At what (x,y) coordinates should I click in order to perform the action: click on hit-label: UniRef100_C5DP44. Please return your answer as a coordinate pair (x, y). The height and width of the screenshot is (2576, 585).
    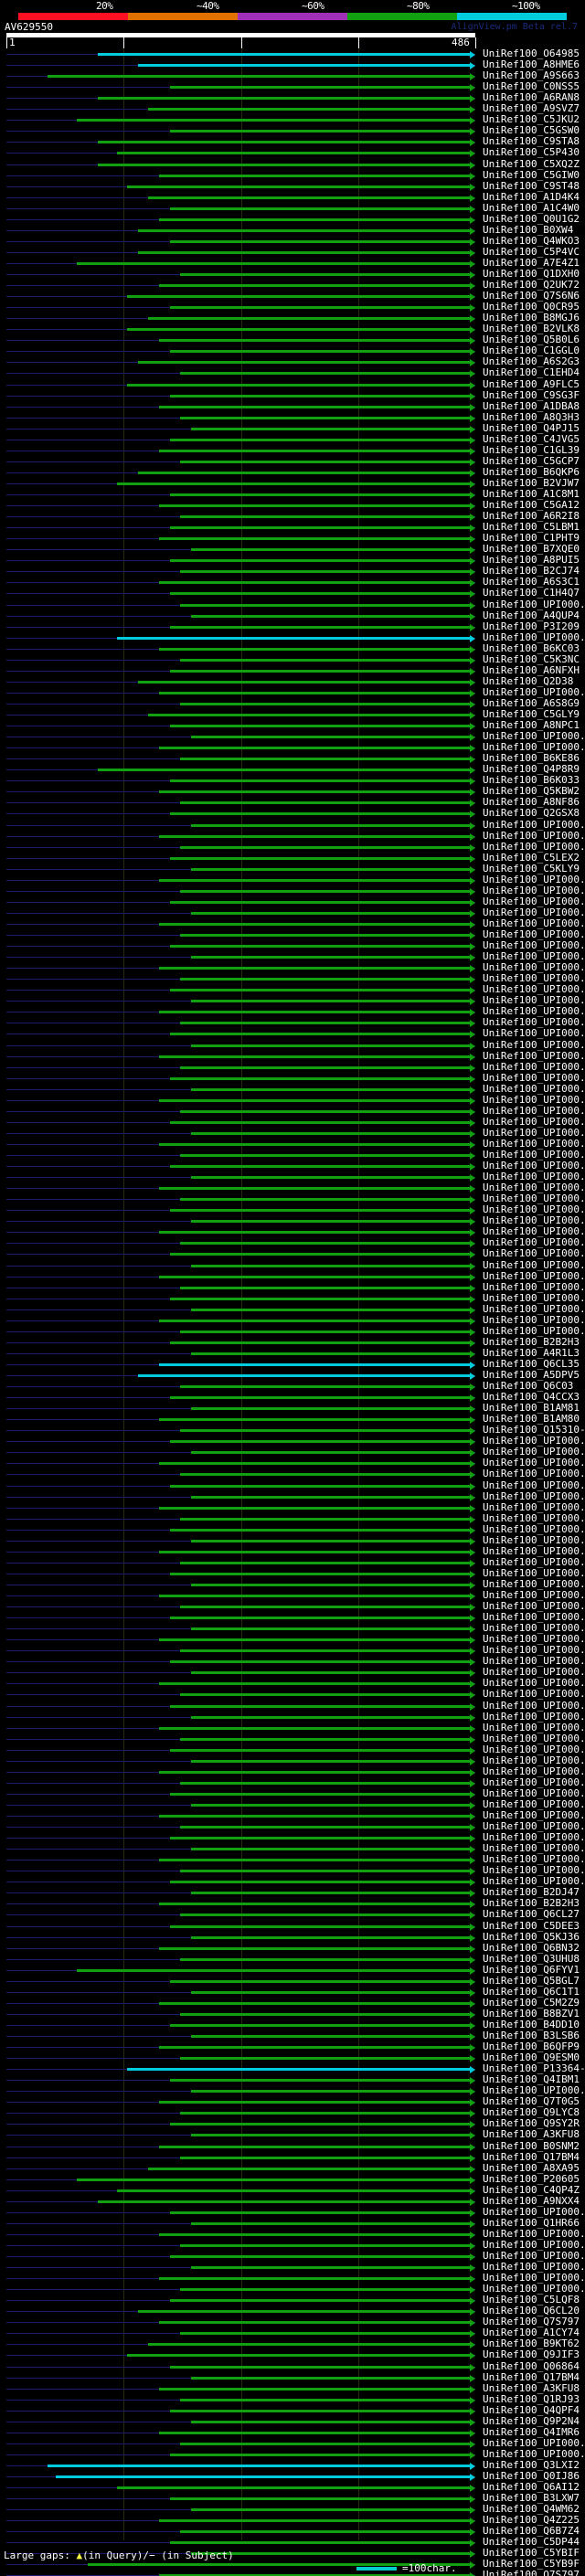
    Looking at the image, I should click on (532, 2542).